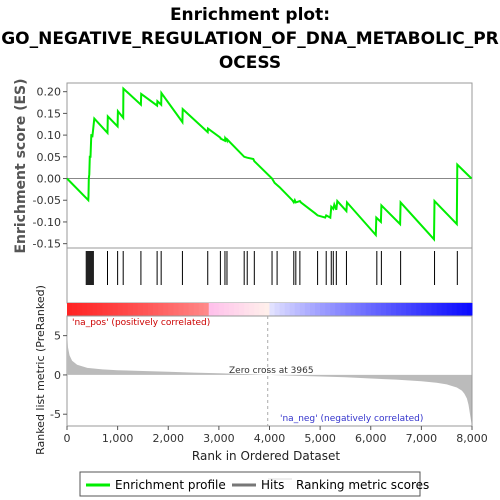 The width and height of the screenshot is (500, 500). Describe the element at coordinates (47, 244) in the screenshot. I see `es-ytick-label: -0.15` at that location.